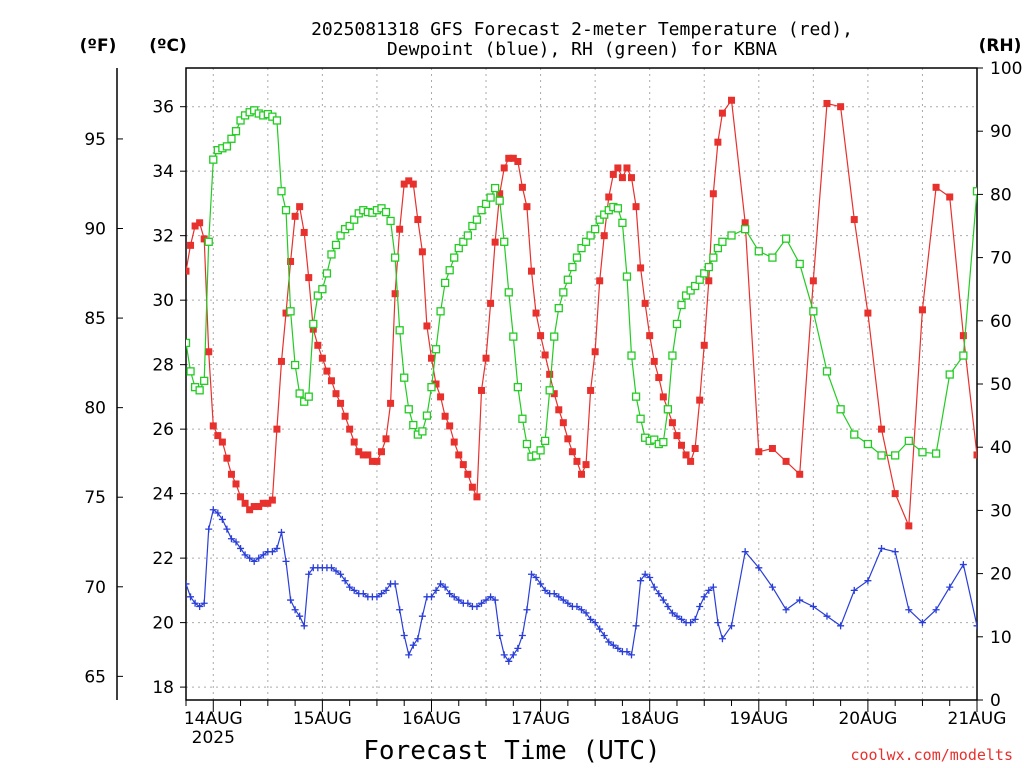  What do you see at coordinates (582, 49) in the screenshot?
I see `chart-title-line-2: Dewpoint (blue), RH (green) for KBNA` at bounding box center [582, 49].